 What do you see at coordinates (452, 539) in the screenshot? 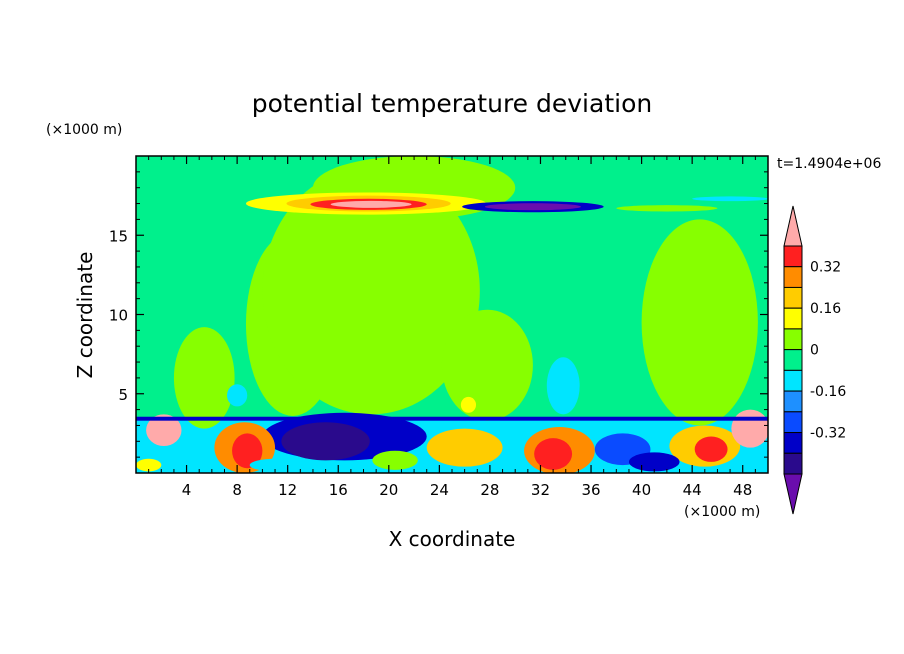
I see `x-axis-label: X coordinate` at bounding box center [452, 539].